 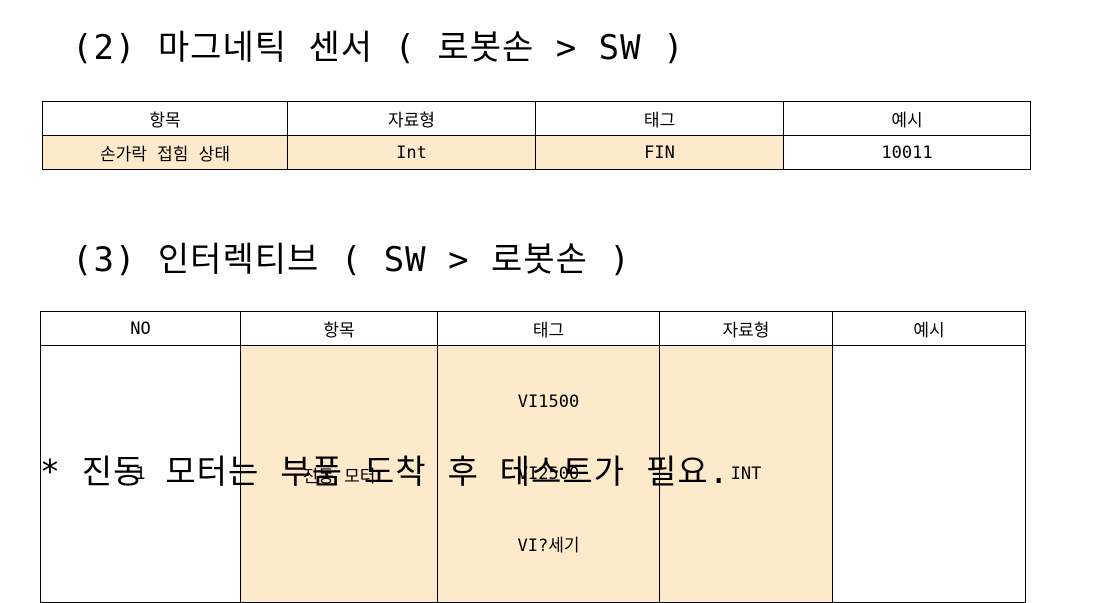 What do you see at coordinates (411, 152) in the screenshot?
I see `cell-data-type: Int` at bounding box center [411, 152].